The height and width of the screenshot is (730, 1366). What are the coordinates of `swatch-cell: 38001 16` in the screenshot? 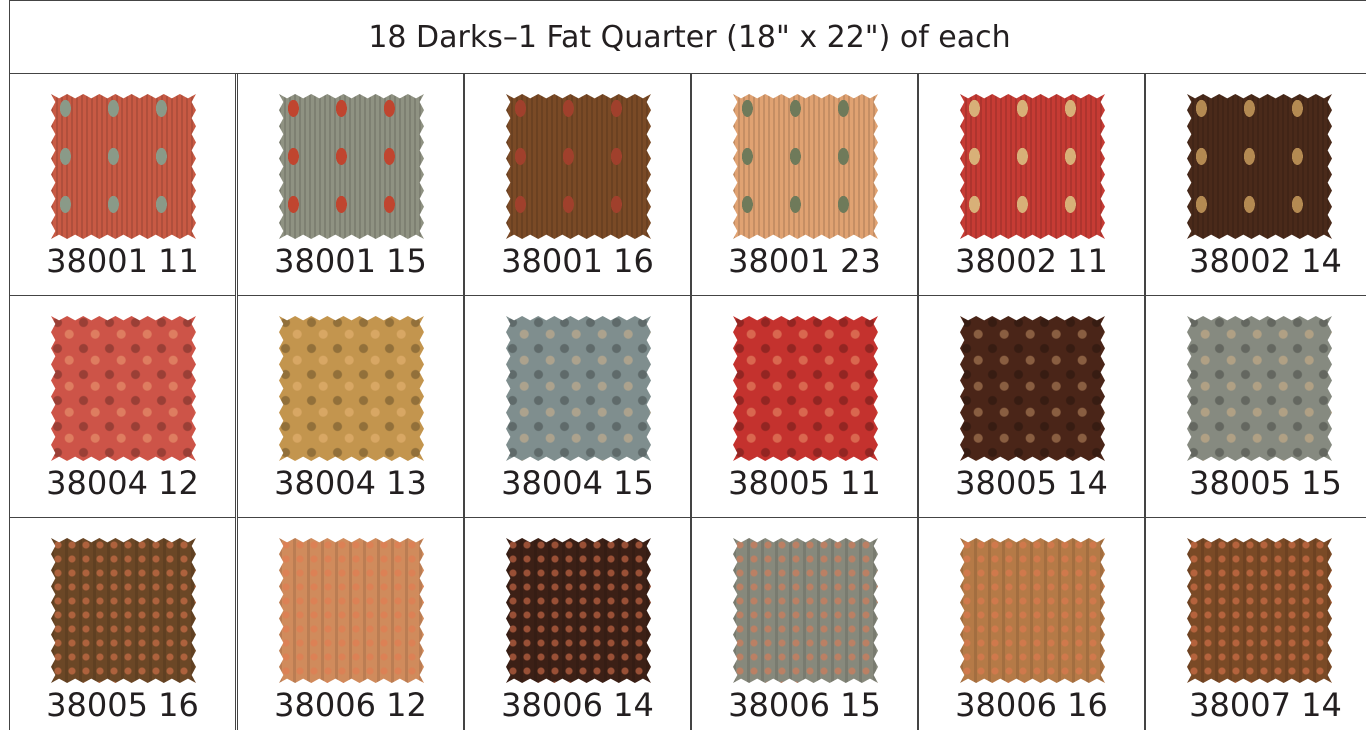 It's located at (577, 185).